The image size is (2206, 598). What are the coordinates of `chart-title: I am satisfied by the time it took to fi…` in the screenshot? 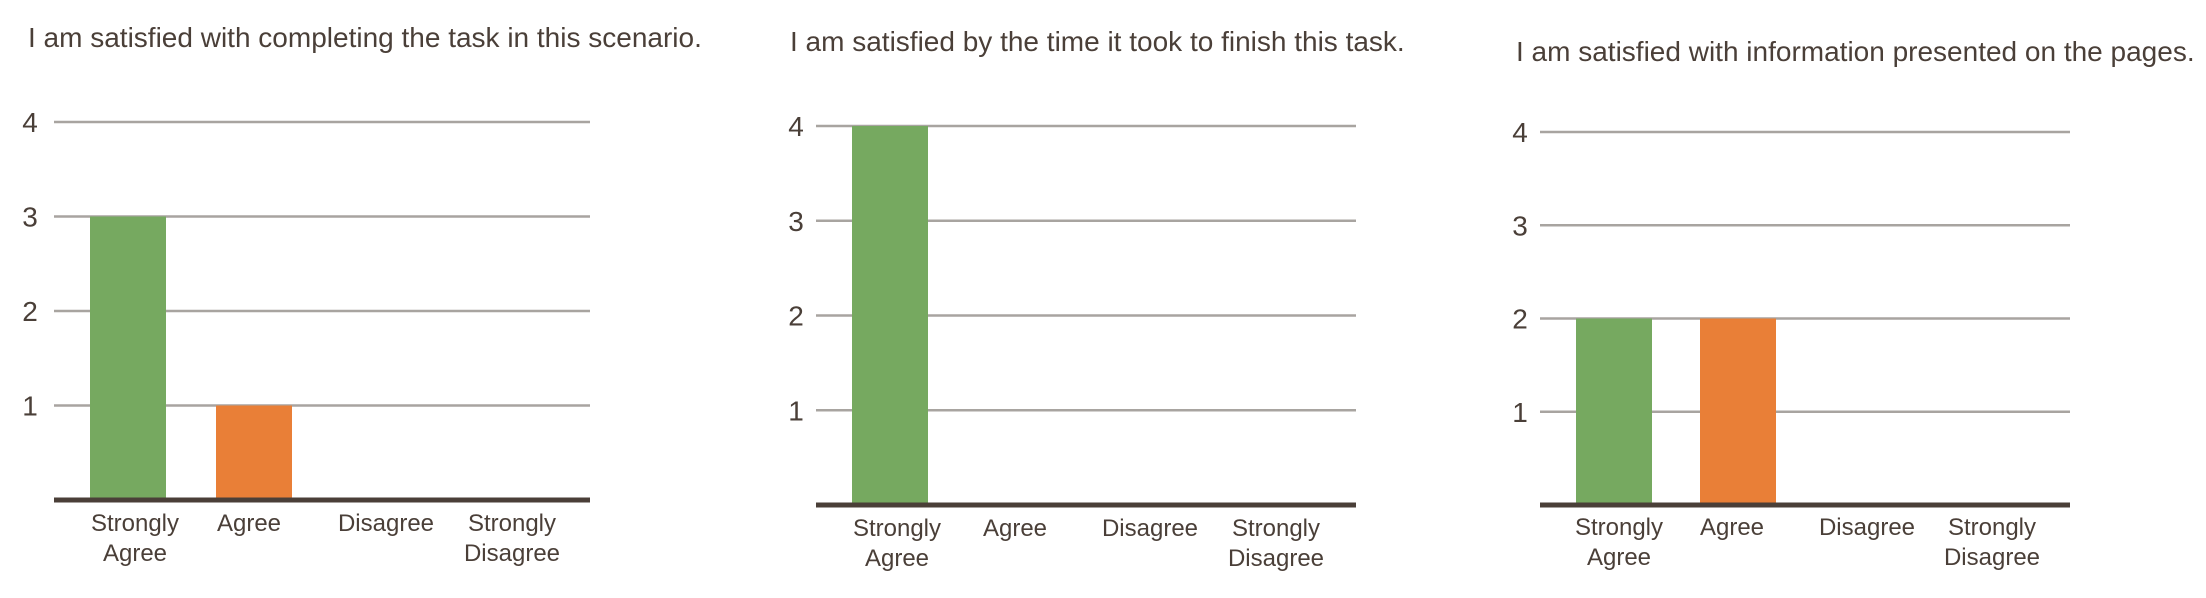 It's located at (1097, 41).